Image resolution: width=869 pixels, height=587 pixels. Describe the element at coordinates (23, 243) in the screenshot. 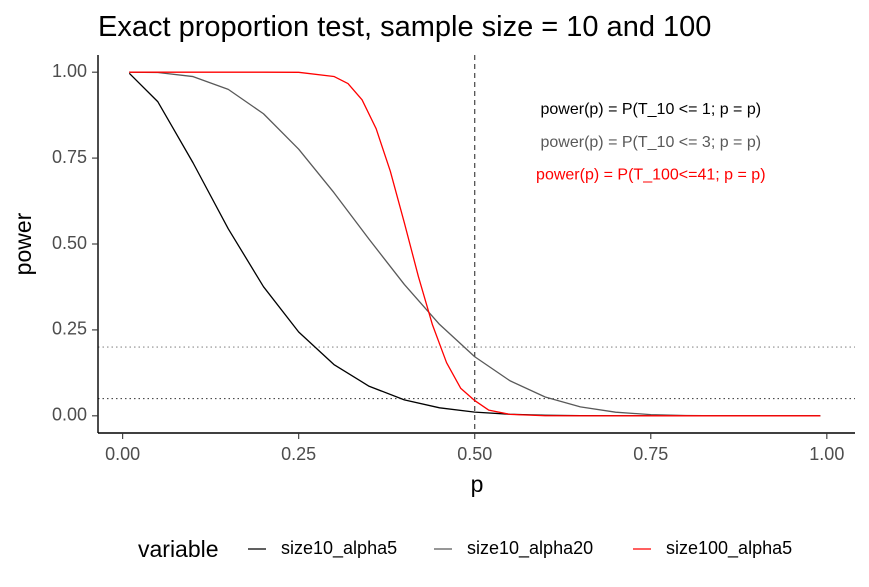

I see `y-axis-title: power` at that location.